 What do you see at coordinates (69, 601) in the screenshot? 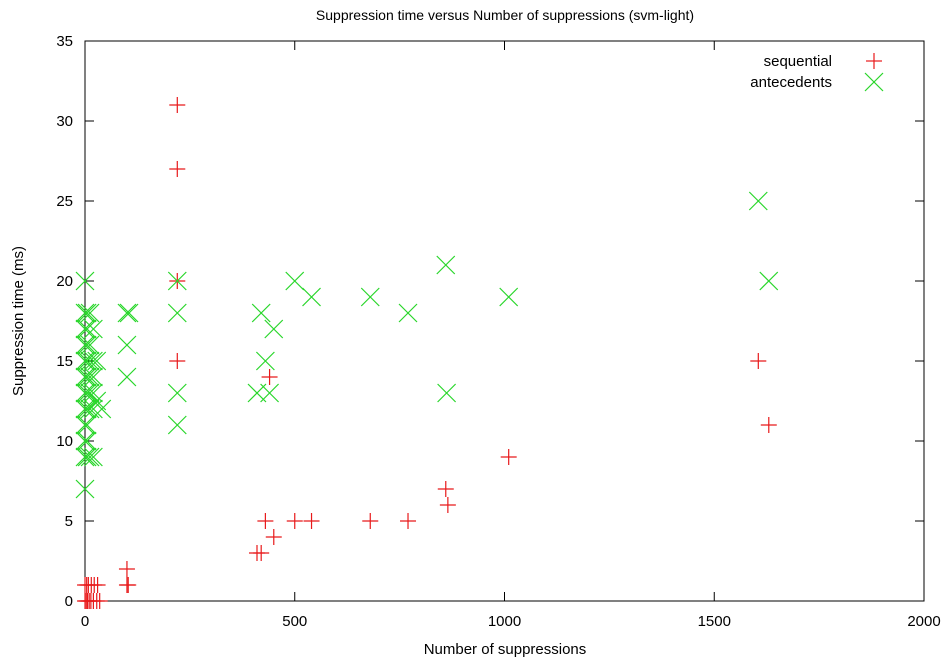
I see `y-tick-label: 0` at bounding box center [69, 601].